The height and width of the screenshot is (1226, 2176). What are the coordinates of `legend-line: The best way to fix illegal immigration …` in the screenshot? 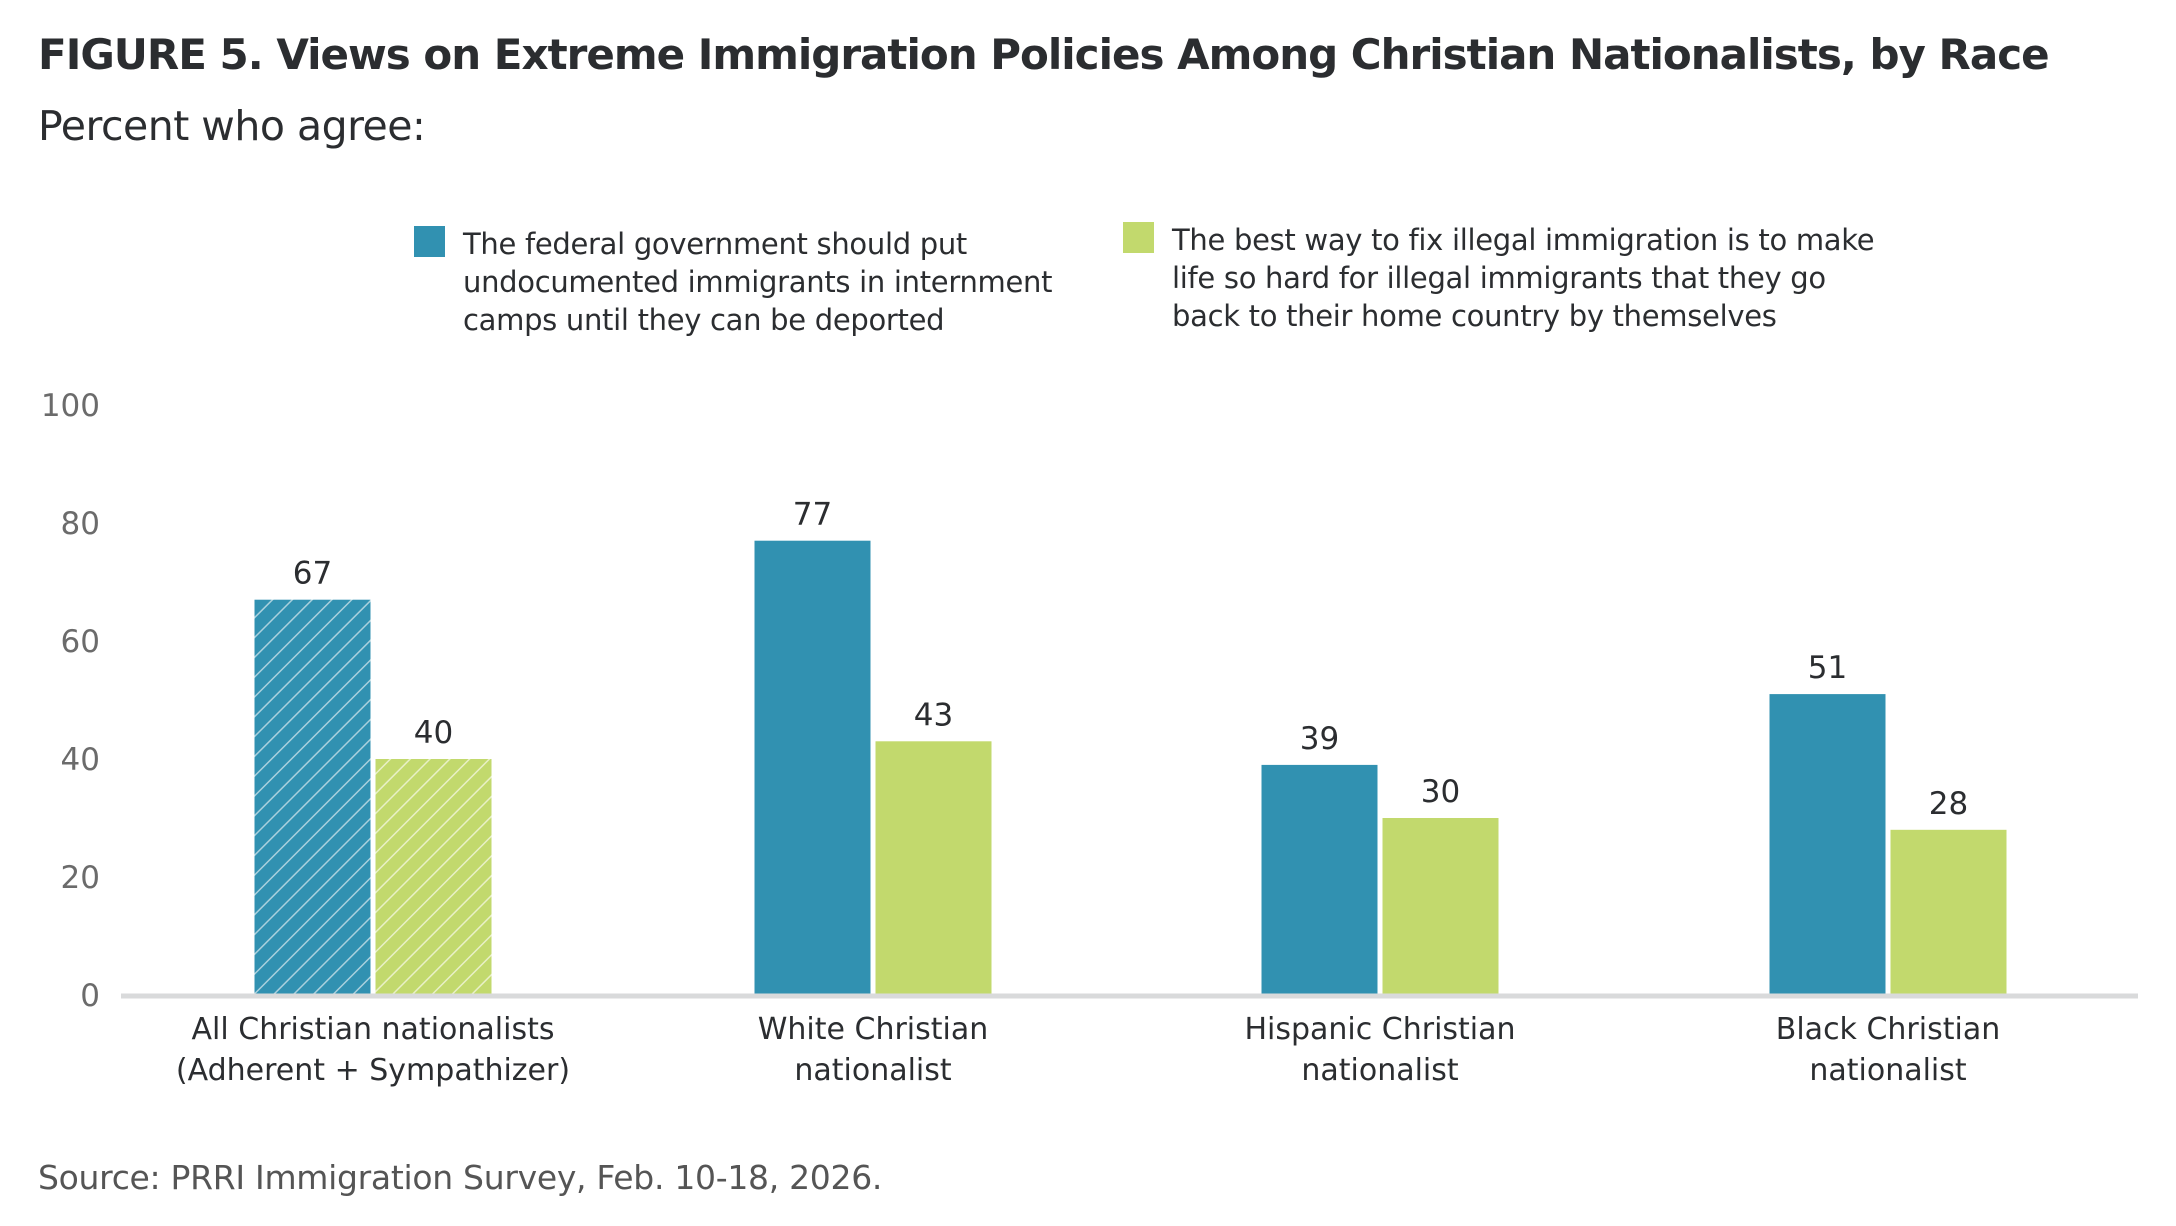 It's located at (1523, 240).